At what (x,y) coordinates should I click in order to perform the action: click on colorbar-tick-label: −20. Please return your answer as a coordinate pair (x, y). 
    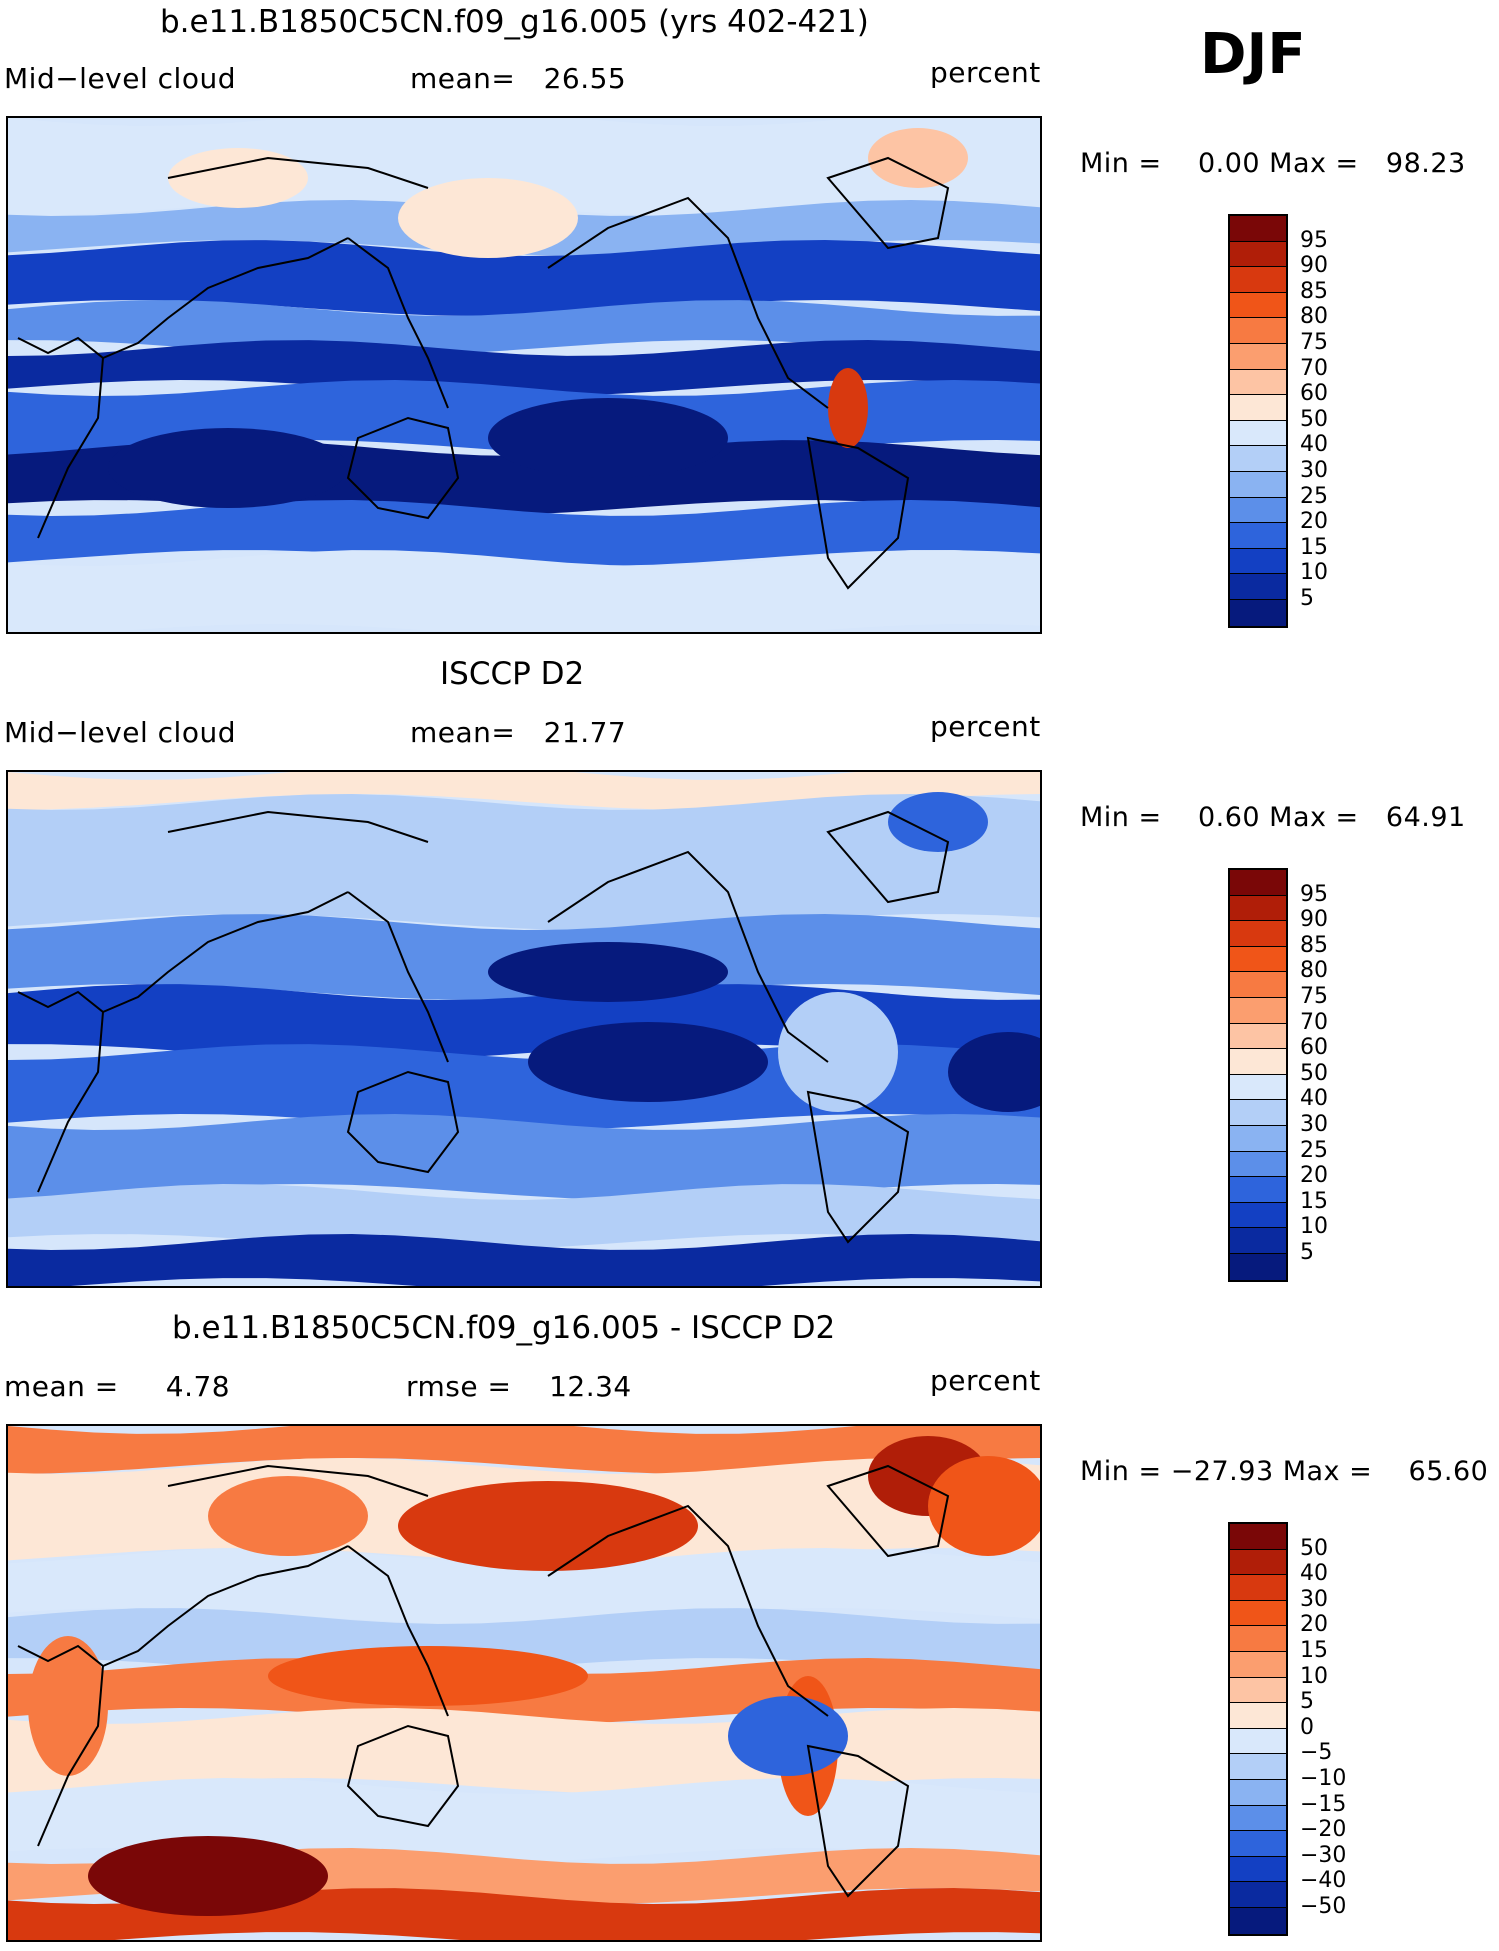
    Looking at the image, I should click on (1323, 1830).